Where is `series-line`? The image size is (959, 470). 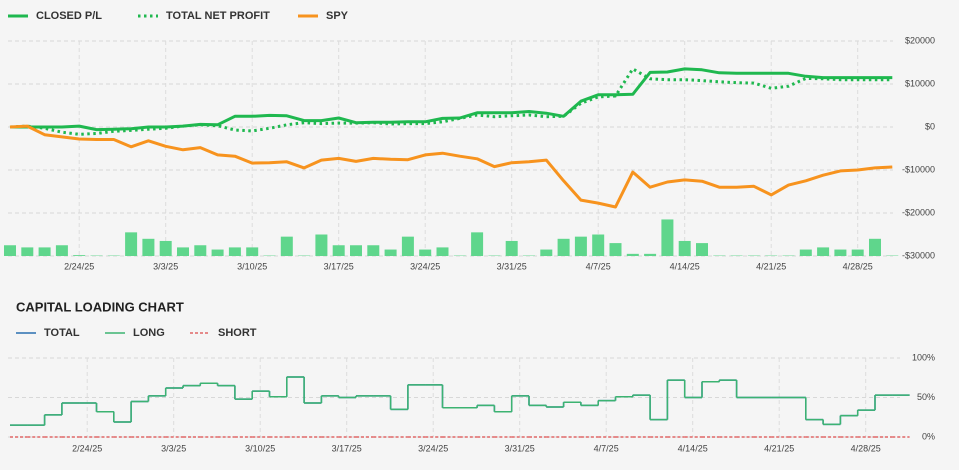 series-line is located at coordinates (451, 99).